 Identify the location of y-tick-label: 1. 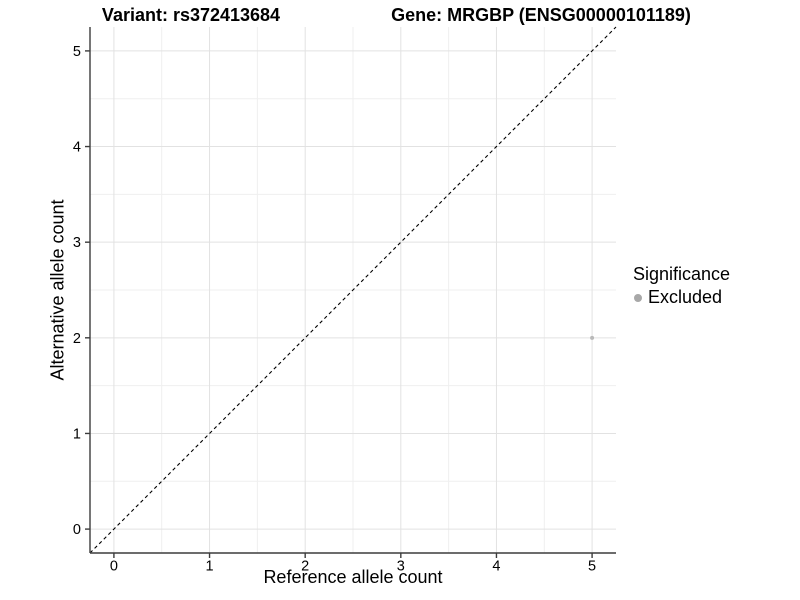
(77, 434).